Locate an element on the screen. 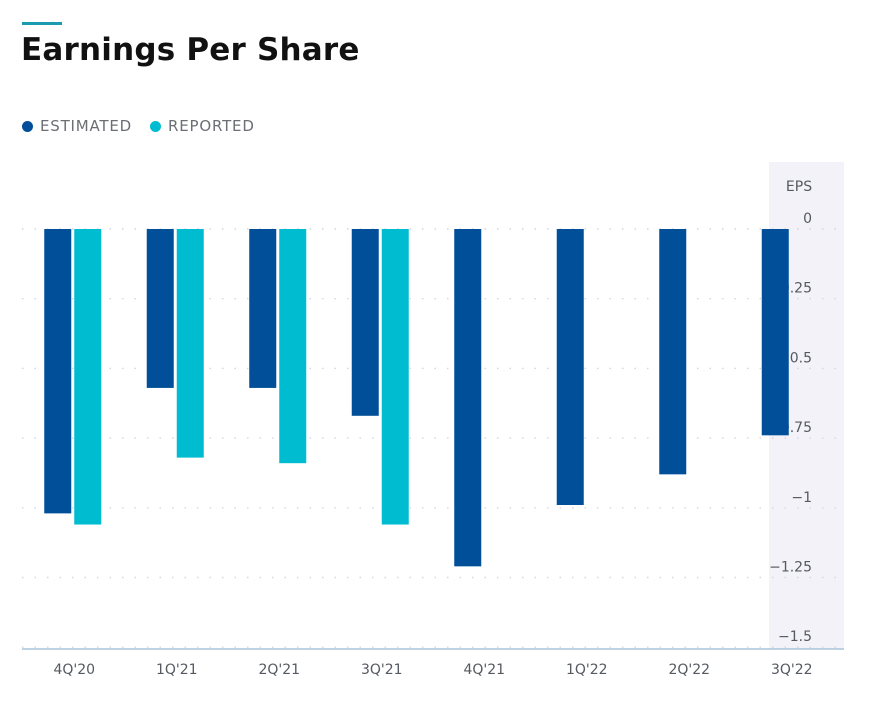  legend-label-estimated: ESTIMATED is located at coordinates (86, 126).